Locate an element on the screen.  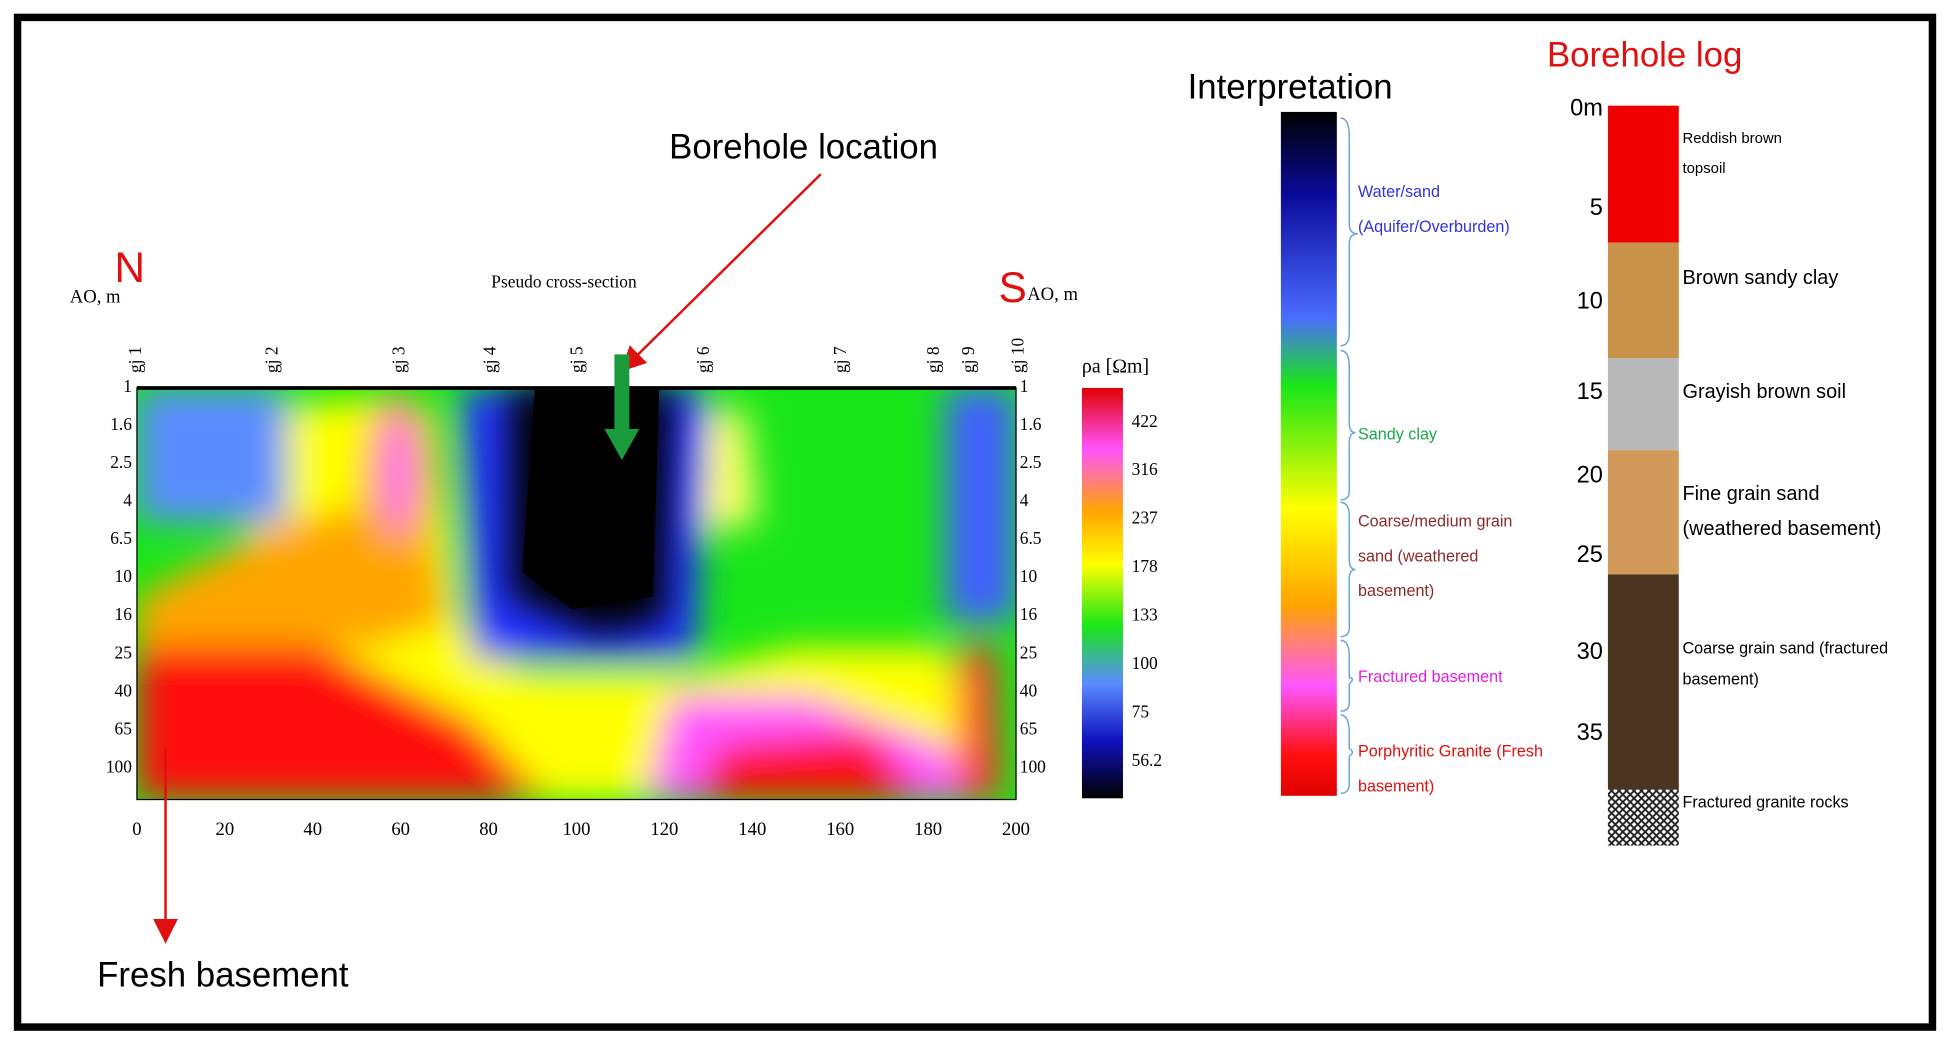
station-label: gj 8 is located at coordinates (933, 359).